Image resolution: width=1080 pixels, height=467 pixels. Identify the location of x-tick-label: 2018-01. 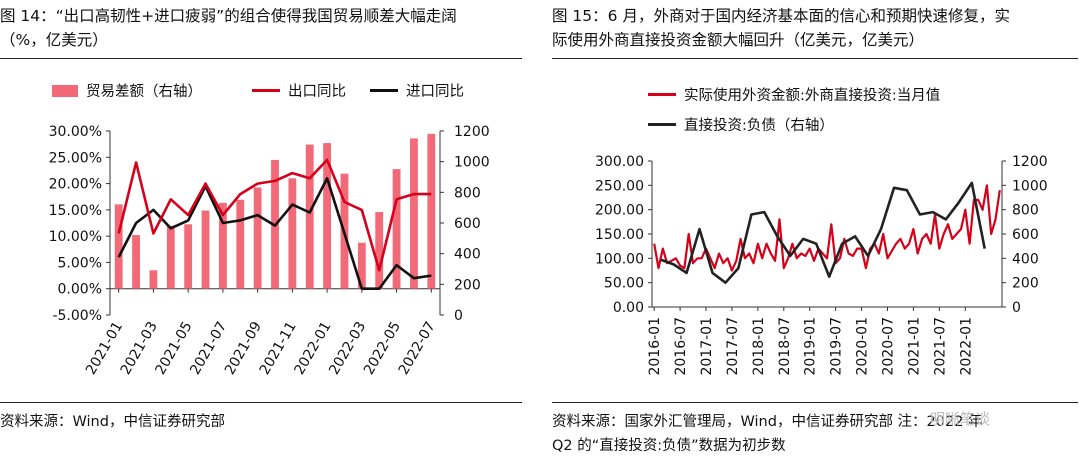
(759, 346).